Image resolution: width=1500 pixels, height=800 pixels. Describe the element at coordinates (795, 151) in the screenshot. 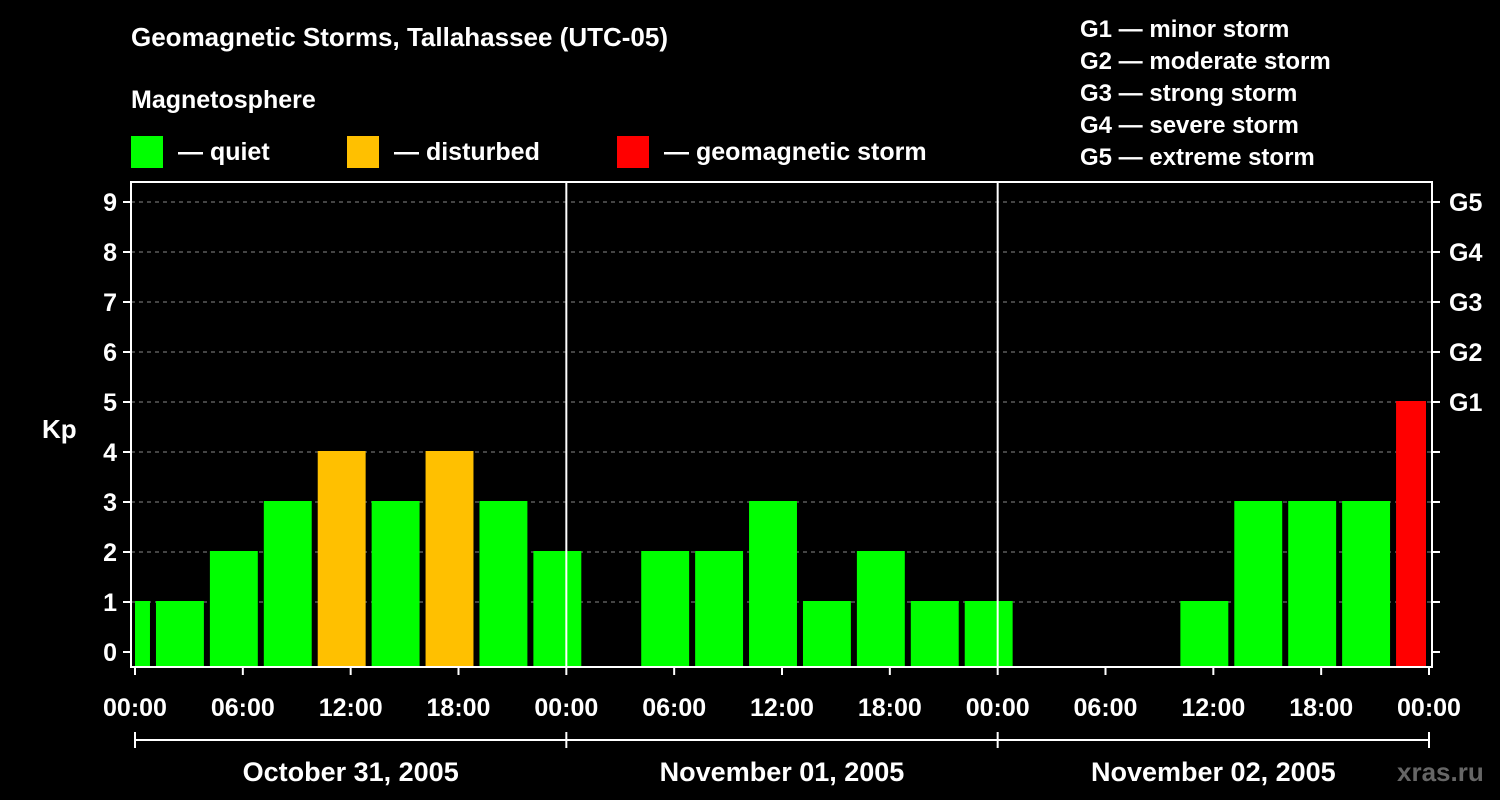

I see `legend-label-storm: — geomagnetic storm` at that location.